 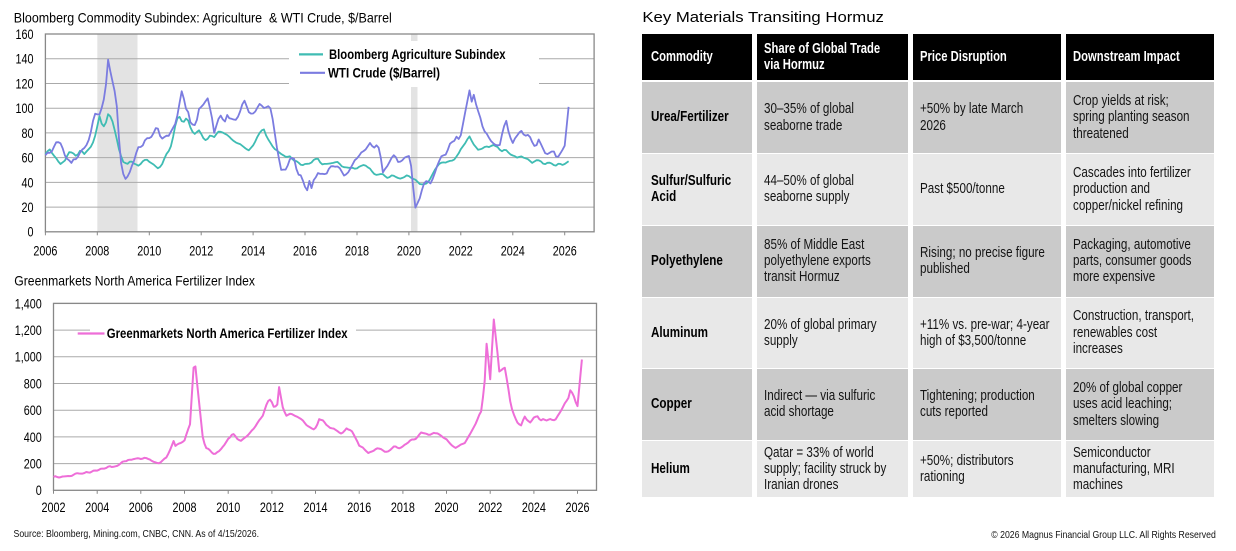 What do you see at coordinates (28, 304) in the screenshot?
I see `svg-text: 1,400` at bounding box center [28, 304].